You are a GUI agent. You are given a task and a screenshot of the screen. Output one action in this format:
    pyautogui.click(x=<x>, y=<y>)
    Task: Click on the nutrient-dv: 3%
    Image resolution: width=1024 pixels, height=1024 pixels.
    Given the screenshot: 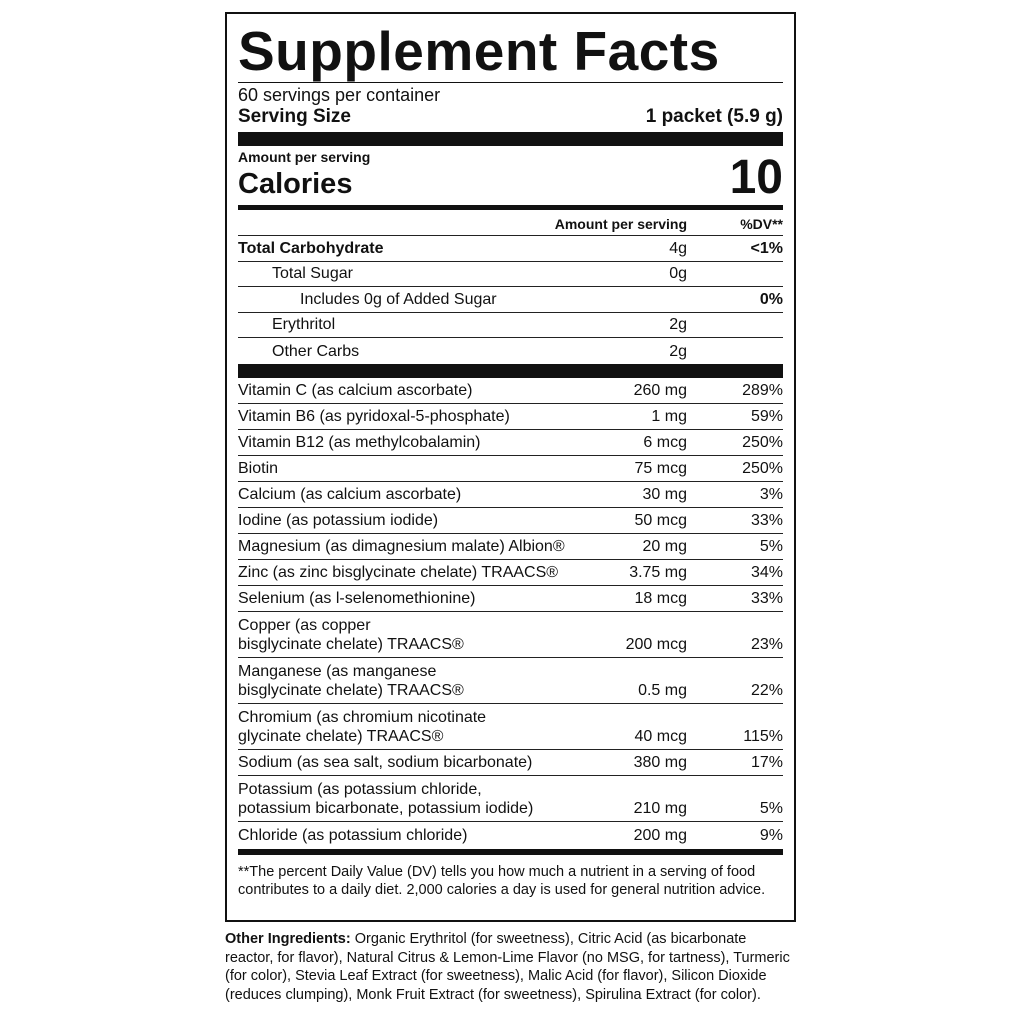 What is the action you would take?
    pyautogui.click(x=771, y=494)
    